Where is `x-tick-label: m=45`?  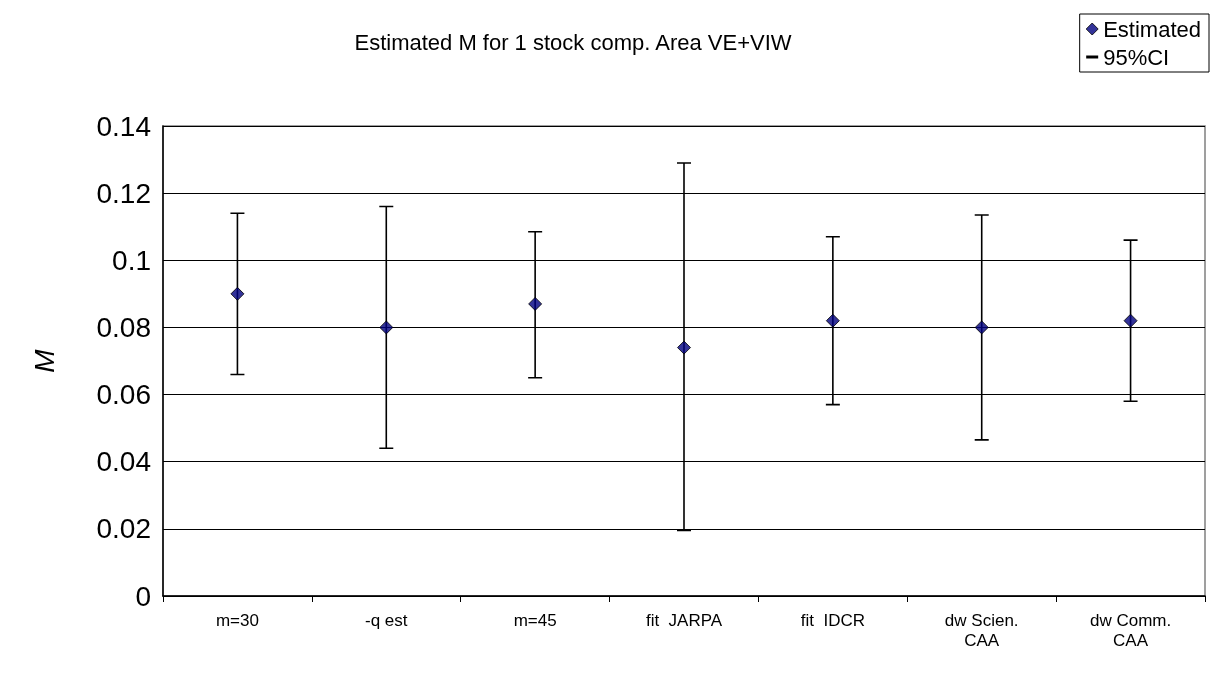 x-tick-label: m=45 is located at coordinates (535, 620).